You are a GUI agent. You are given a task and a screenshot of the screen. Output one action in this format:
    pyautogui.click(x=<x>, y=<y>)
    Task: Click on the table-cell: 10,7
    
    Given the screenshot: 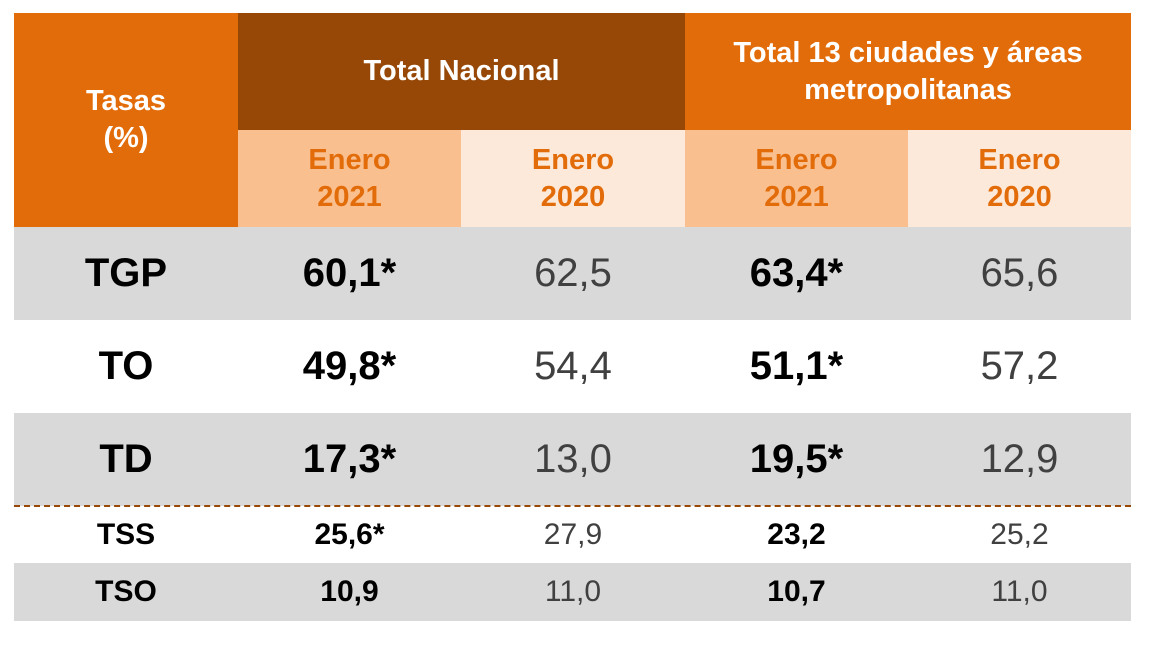 What is the action you would take?
    pyautogui.click(x=796, y=592)
    